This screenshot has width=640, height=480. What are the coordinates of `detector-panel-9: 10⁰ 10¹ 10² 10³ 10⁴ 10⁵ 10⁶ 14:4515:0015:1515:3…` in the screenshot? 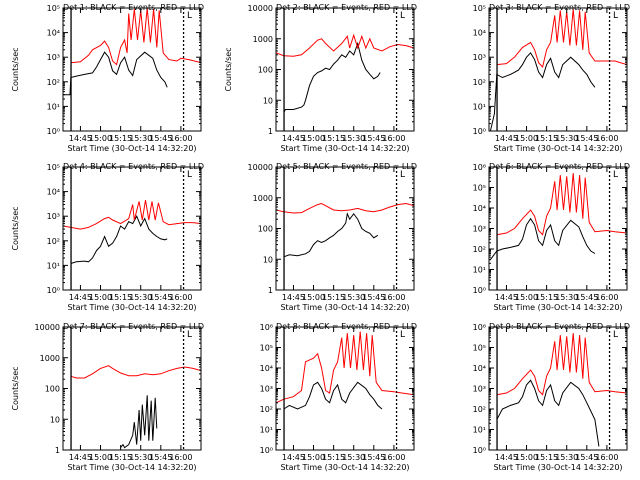 It's located at (551, 397).